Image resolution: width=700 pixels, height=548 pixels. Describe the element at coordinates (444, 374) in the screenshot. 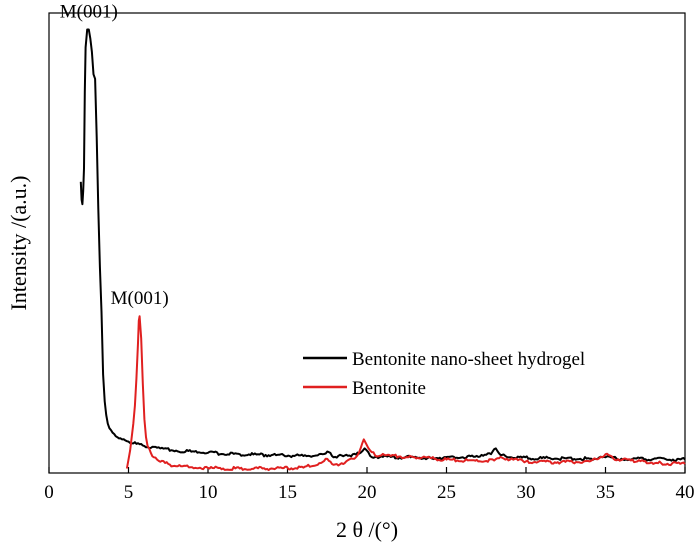

I see `legend: Bentonite nano-sheet hydrogel Bentonite` at that location.